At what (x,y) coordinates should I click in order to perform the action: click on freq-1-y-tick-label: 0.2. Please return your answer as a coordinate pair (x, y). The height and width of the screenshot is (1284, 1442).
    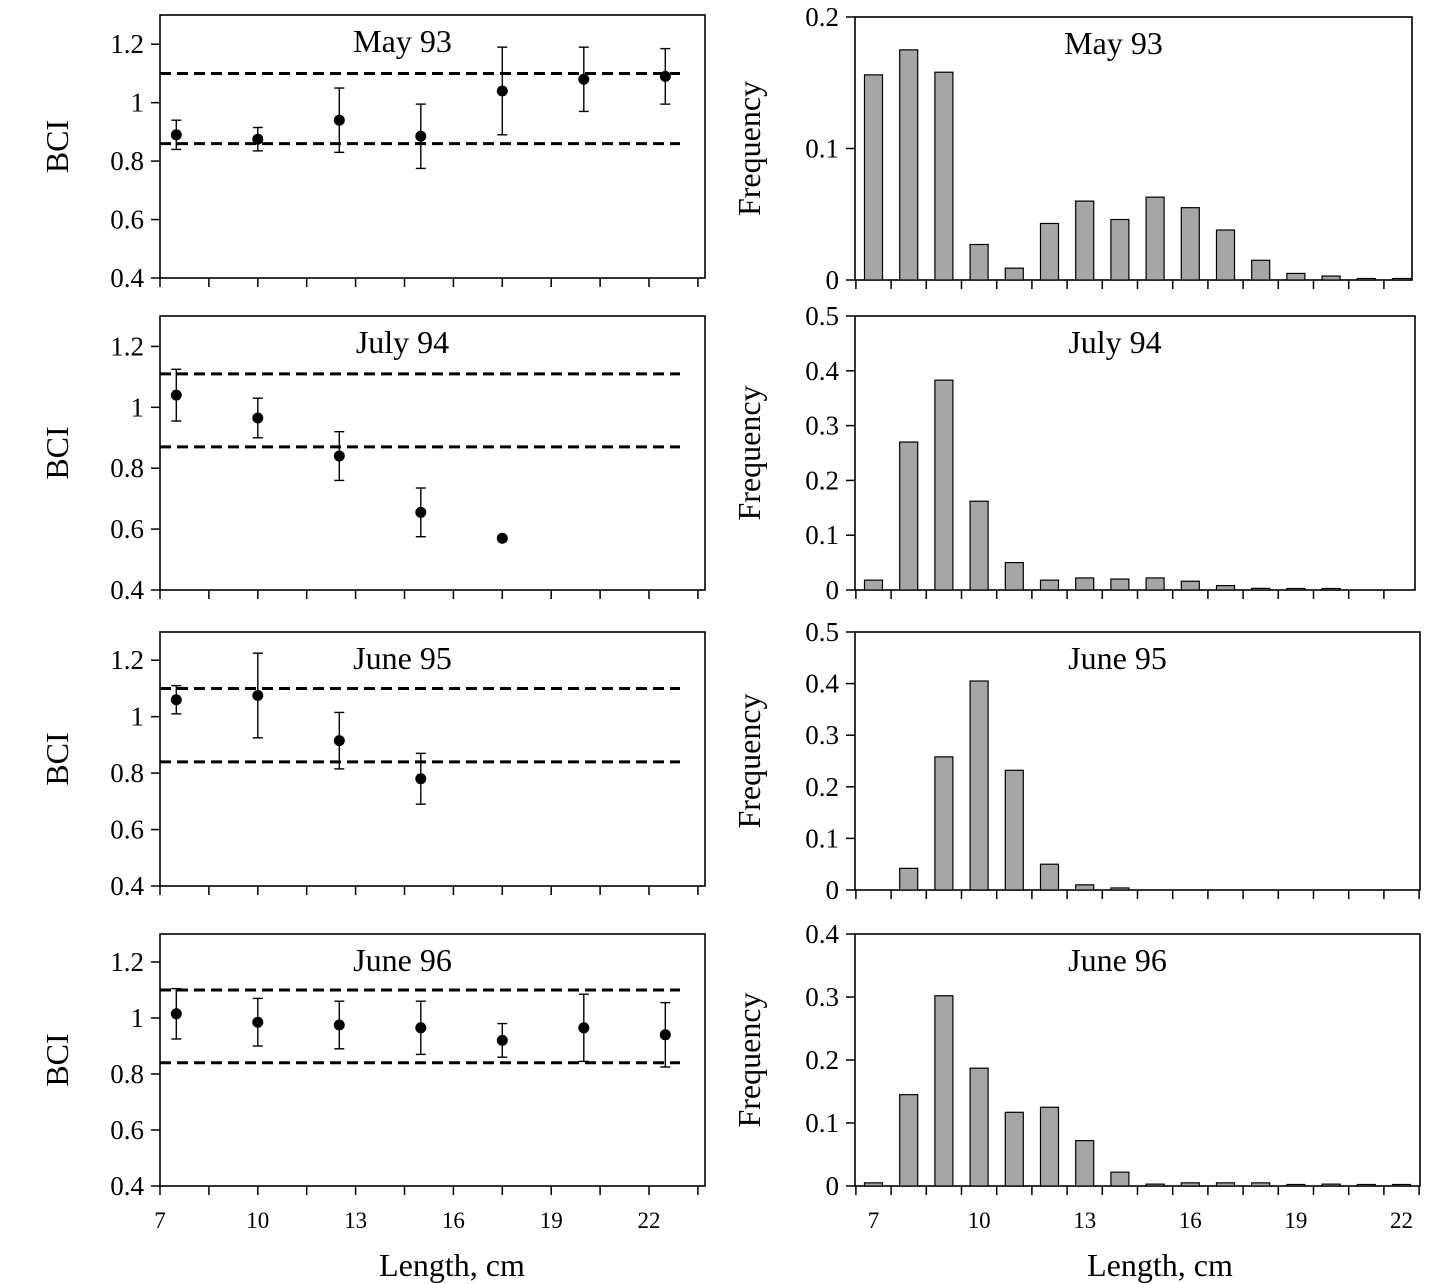
    Looking at the image, I should click on (822, 17).